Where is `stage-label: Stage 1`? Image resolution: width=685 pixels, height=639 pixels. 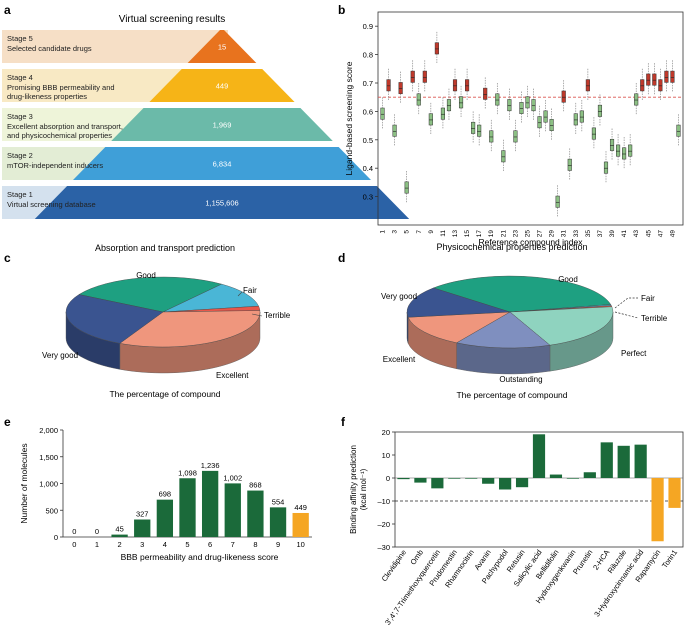
stage-label: Stage 1 is located at coordinates (20, 194).